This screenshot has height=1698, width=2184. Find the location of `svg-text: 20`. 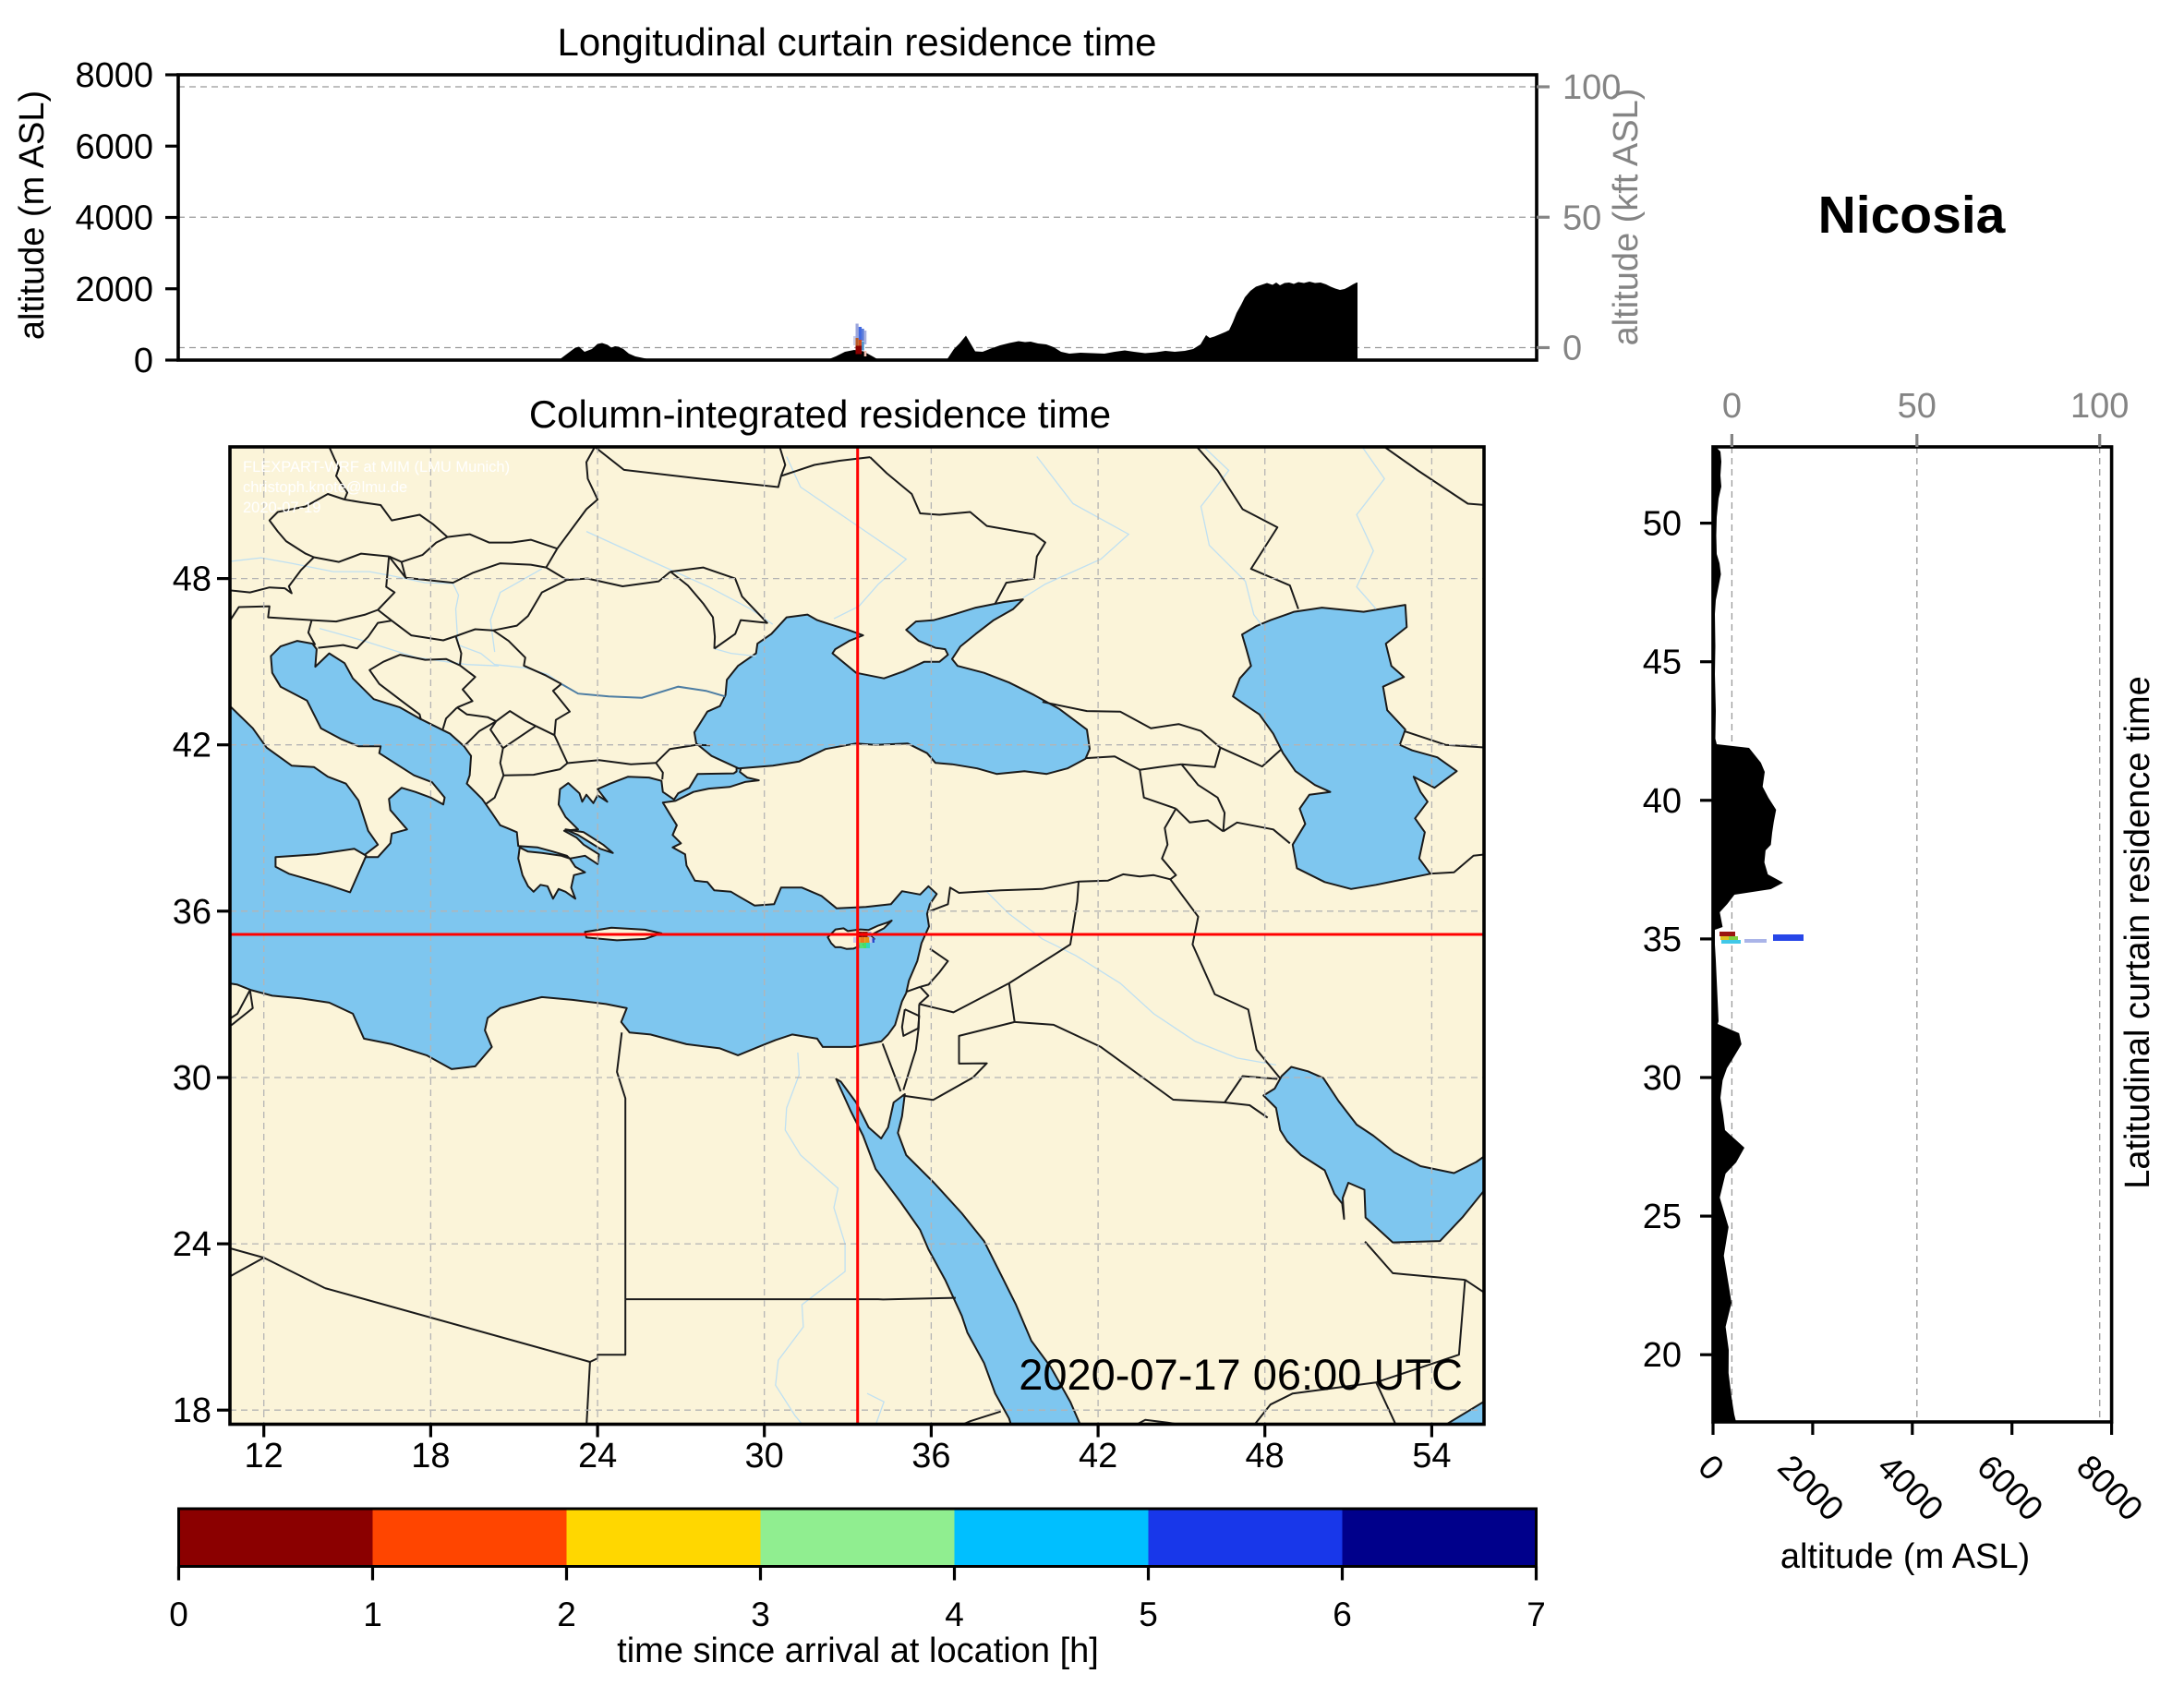

svg-text: 20 is located at coordinates (1662, 1355).